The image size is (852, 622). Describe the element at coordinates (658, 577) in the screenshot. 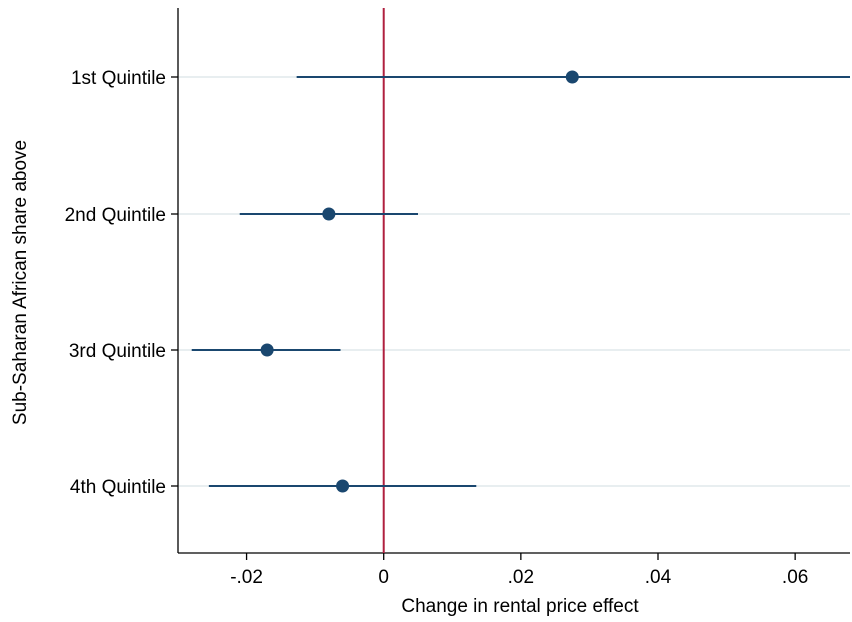

I see `x-tick-label: .04` at that location.